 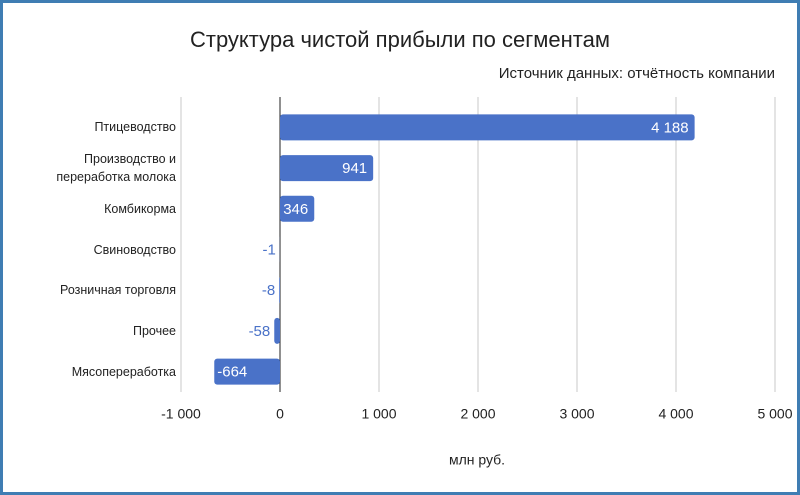 I want to click on value-label: -664, so click(x=232, y=372).